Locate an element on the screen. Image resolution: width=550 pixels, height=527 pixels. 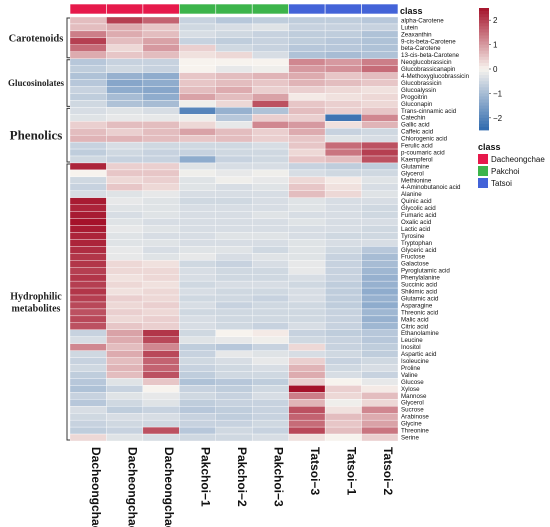
row-label: Gallic acid is located at coordinates (415, 125).